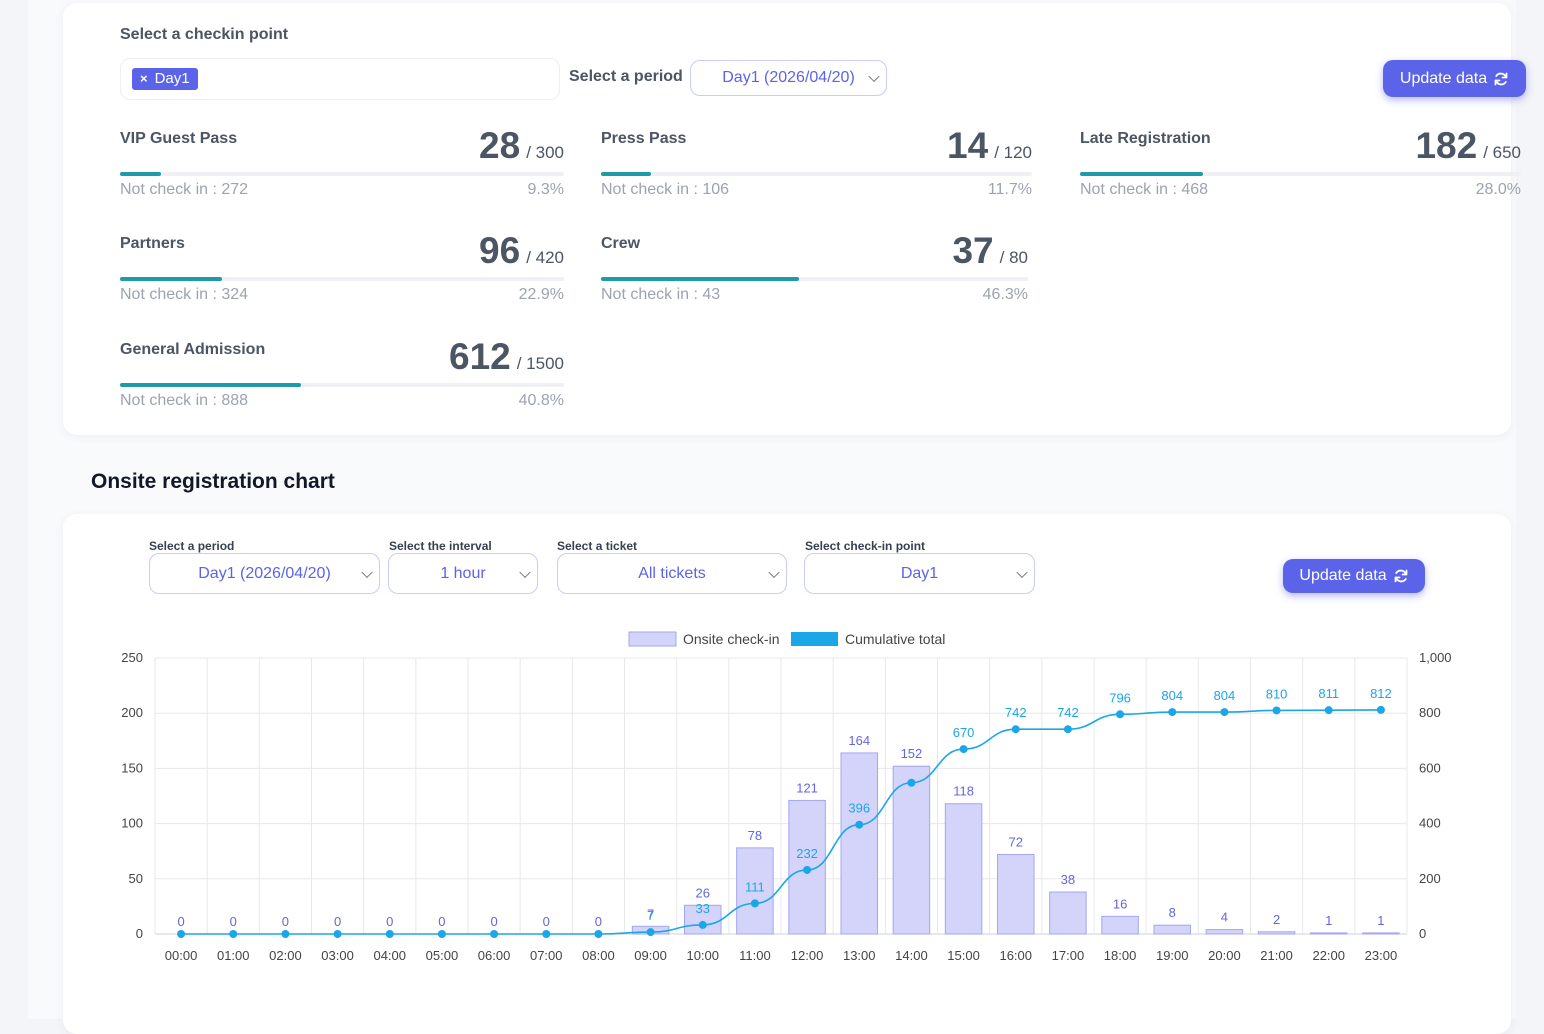  What do you see at coordinates (1400, 576) in the screenshot?
I see `refresh-icon` at bounding box center [1400, 576].